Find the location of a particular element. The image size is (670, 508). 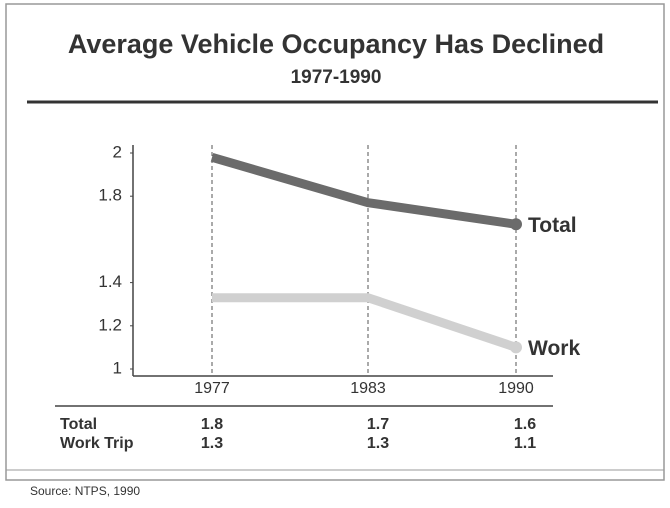

series-label: Total is located at coordinates (552, 225).